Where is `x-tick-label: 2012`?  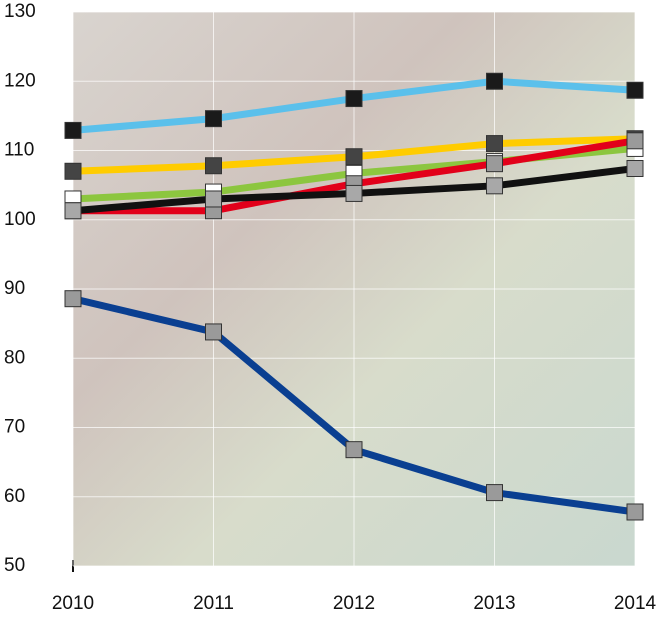 x-tick-label: 2012 is located at coordinates (354, 603).